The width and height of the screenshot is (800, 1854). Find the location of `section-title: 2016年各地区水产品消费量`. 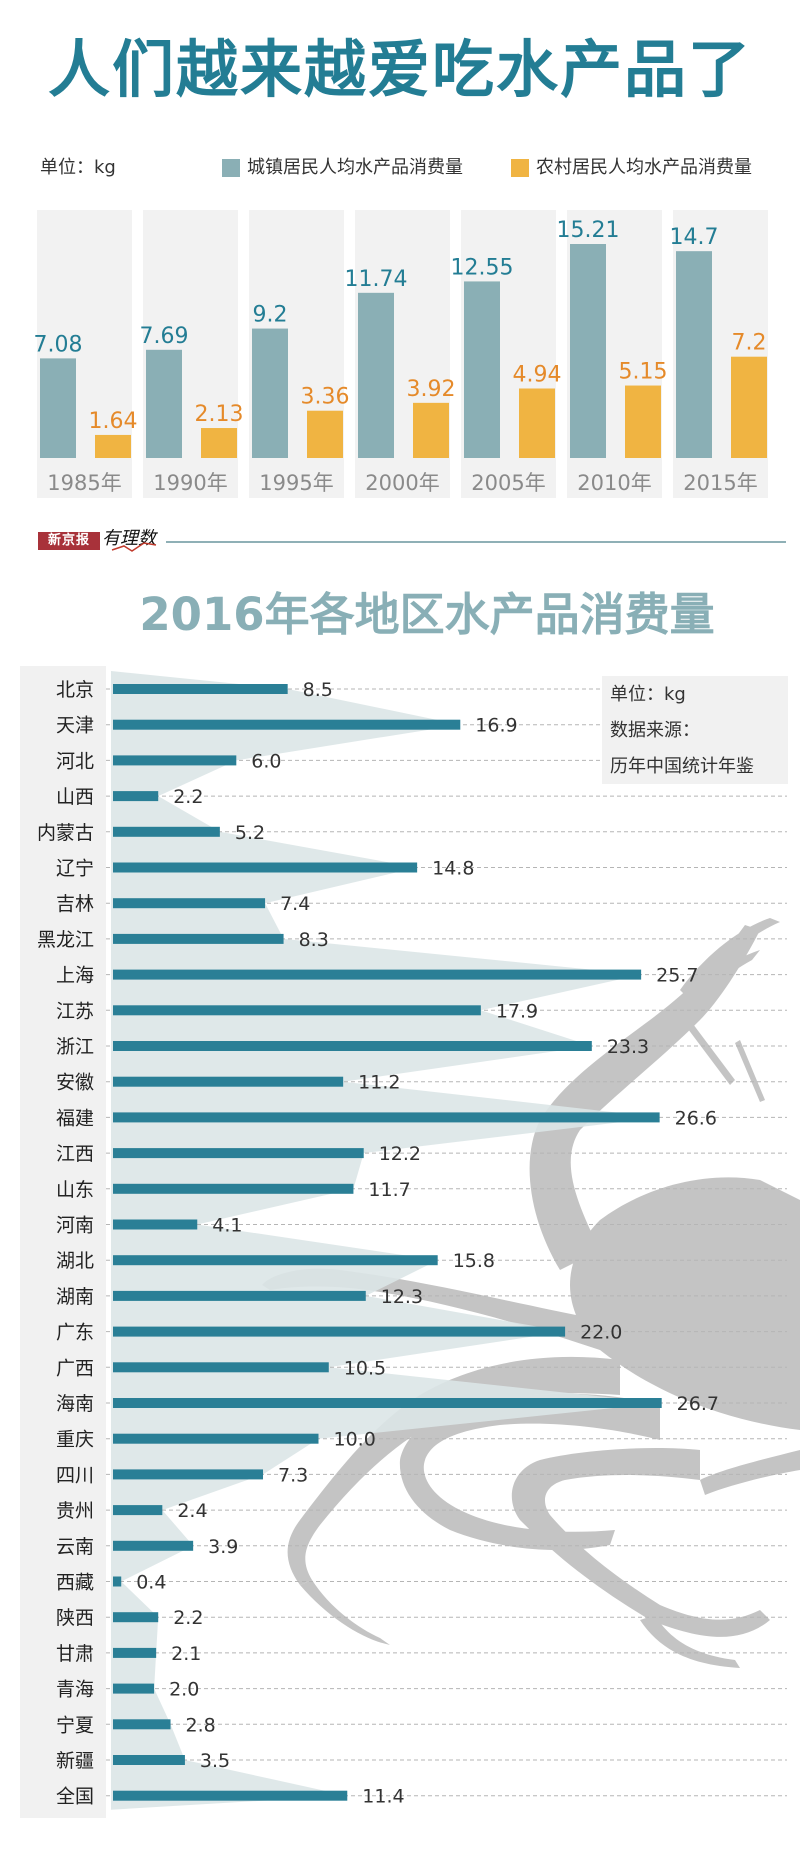

section-title: 2016年各地区水产品消费量 is located at coordinates (427, 614).